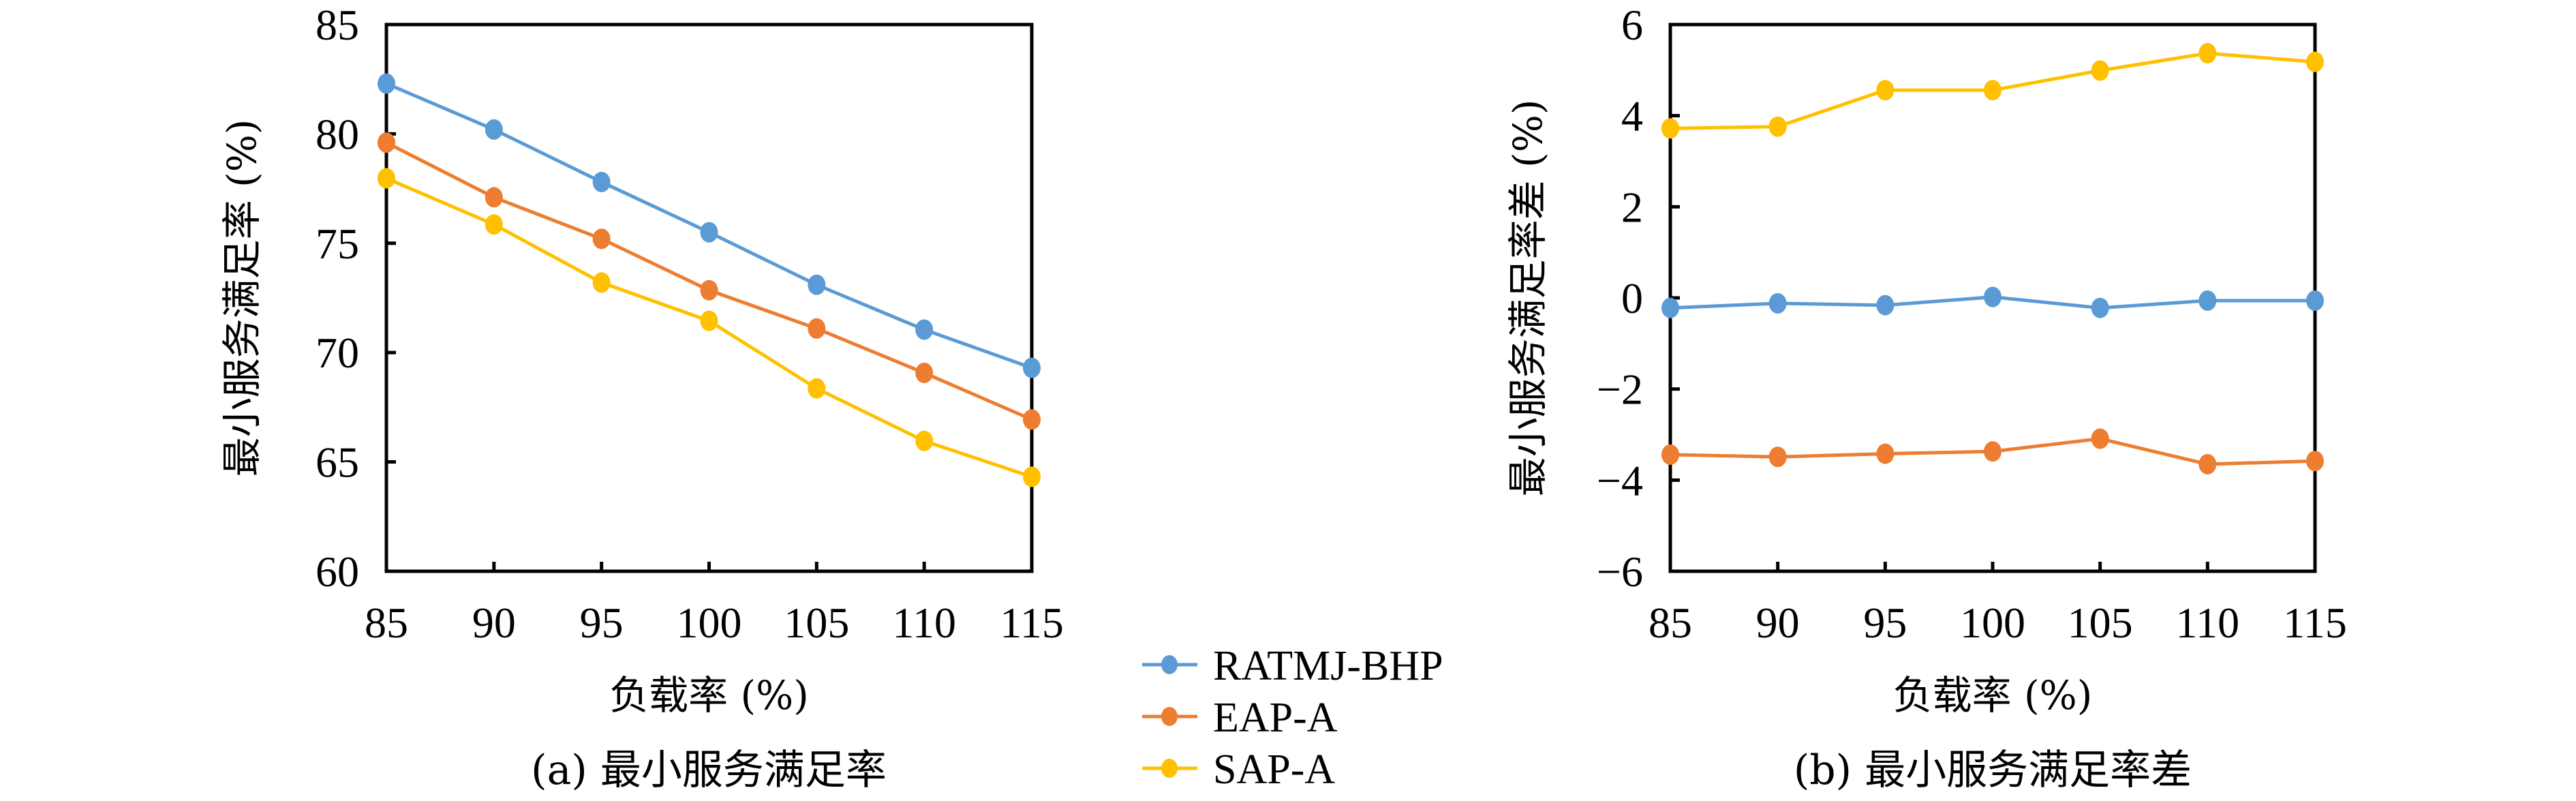 This screenshot has width=2576, height=801. Describe the element at coordinates (1632, 298) in the screenshot. I see `y-tick-label: 0` at that location.